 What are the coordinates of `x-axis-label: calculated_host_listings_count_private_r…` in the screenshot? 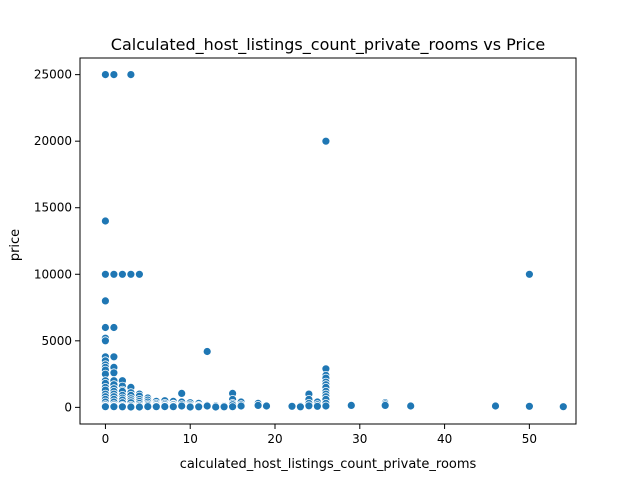 It's located at (328, 464).